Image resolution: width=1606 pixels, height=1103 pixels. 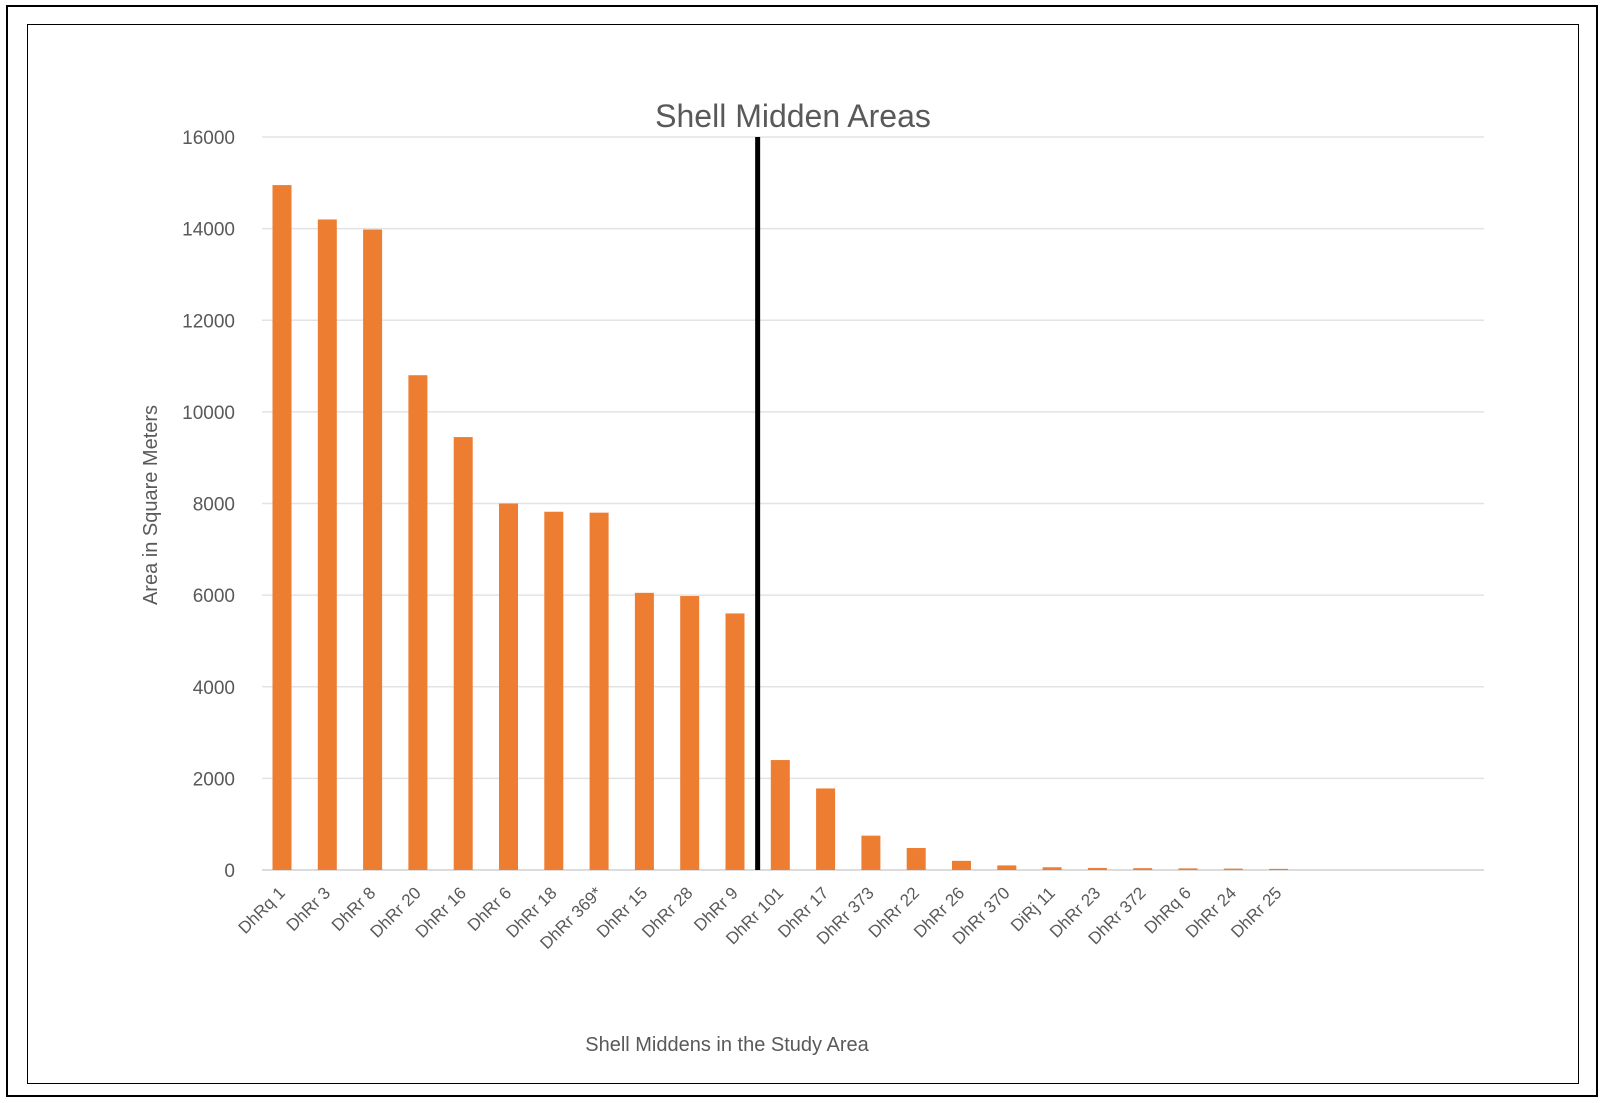 What do you see at coordinates (214, 505) in the screenshot?
I see `y-tick-label: 8000` at bounding box center [214, 505].